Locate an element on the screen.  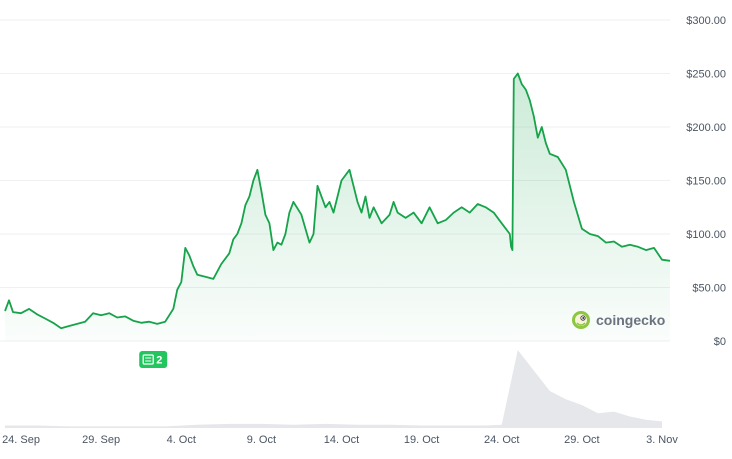
coingecko-watermark: coingecko is located at coordinates (618, 320).